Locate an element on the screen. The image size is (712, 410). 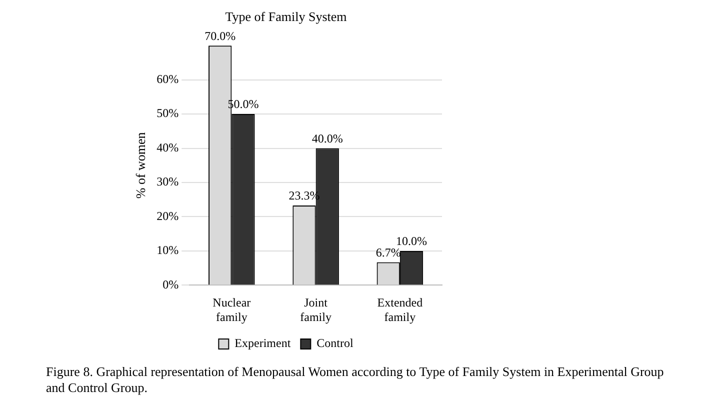
y-tick-label: 60% is located at coordinates (167, 79).